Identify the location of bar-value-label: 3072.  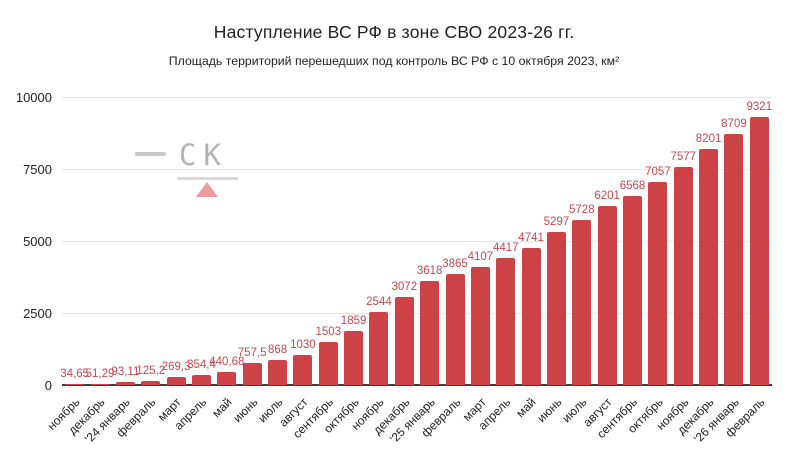
(404, 286).